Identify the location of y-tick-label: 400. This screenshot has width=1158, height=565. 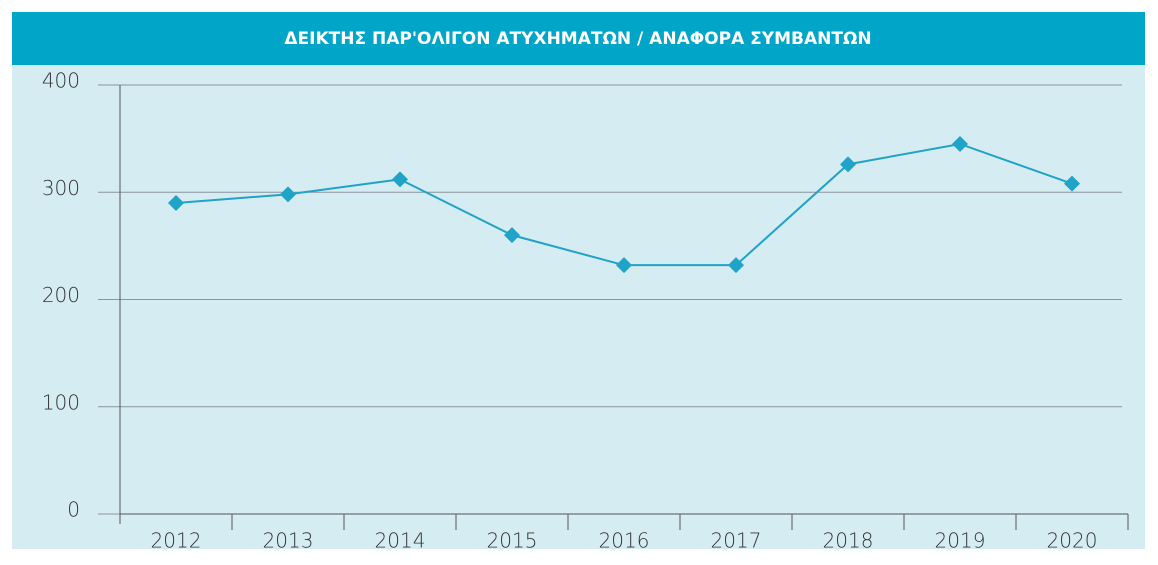
(61, 81).